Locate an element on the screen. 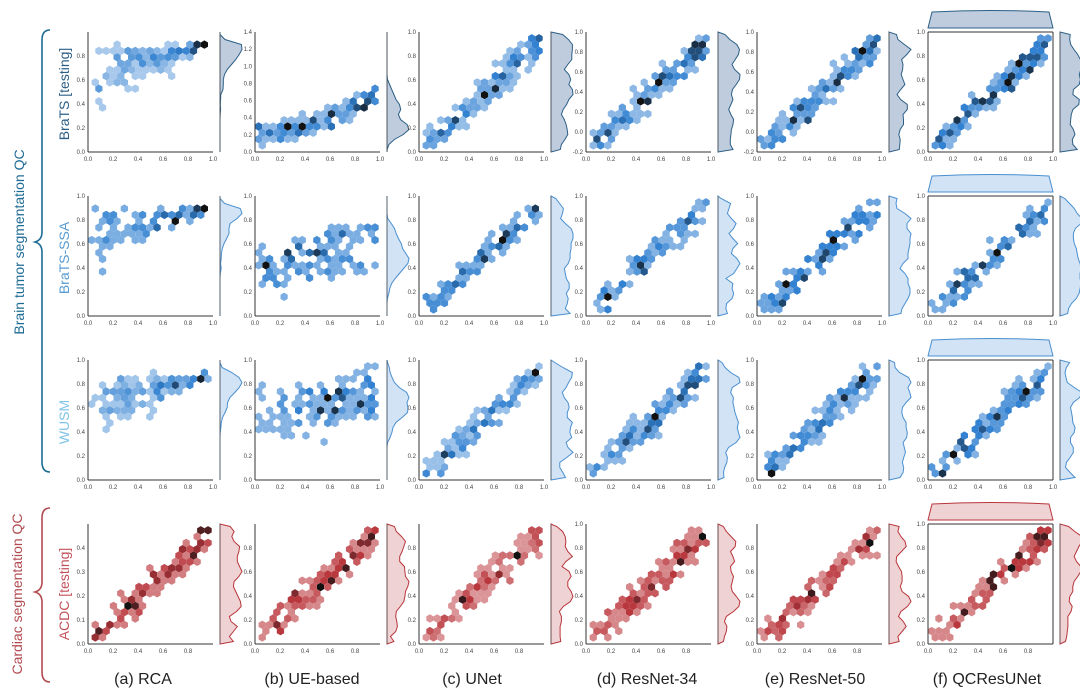 The height and width of the screenshot is (695, 1080). y-tick-label: 0.0 is located at coordinates (248, 645).